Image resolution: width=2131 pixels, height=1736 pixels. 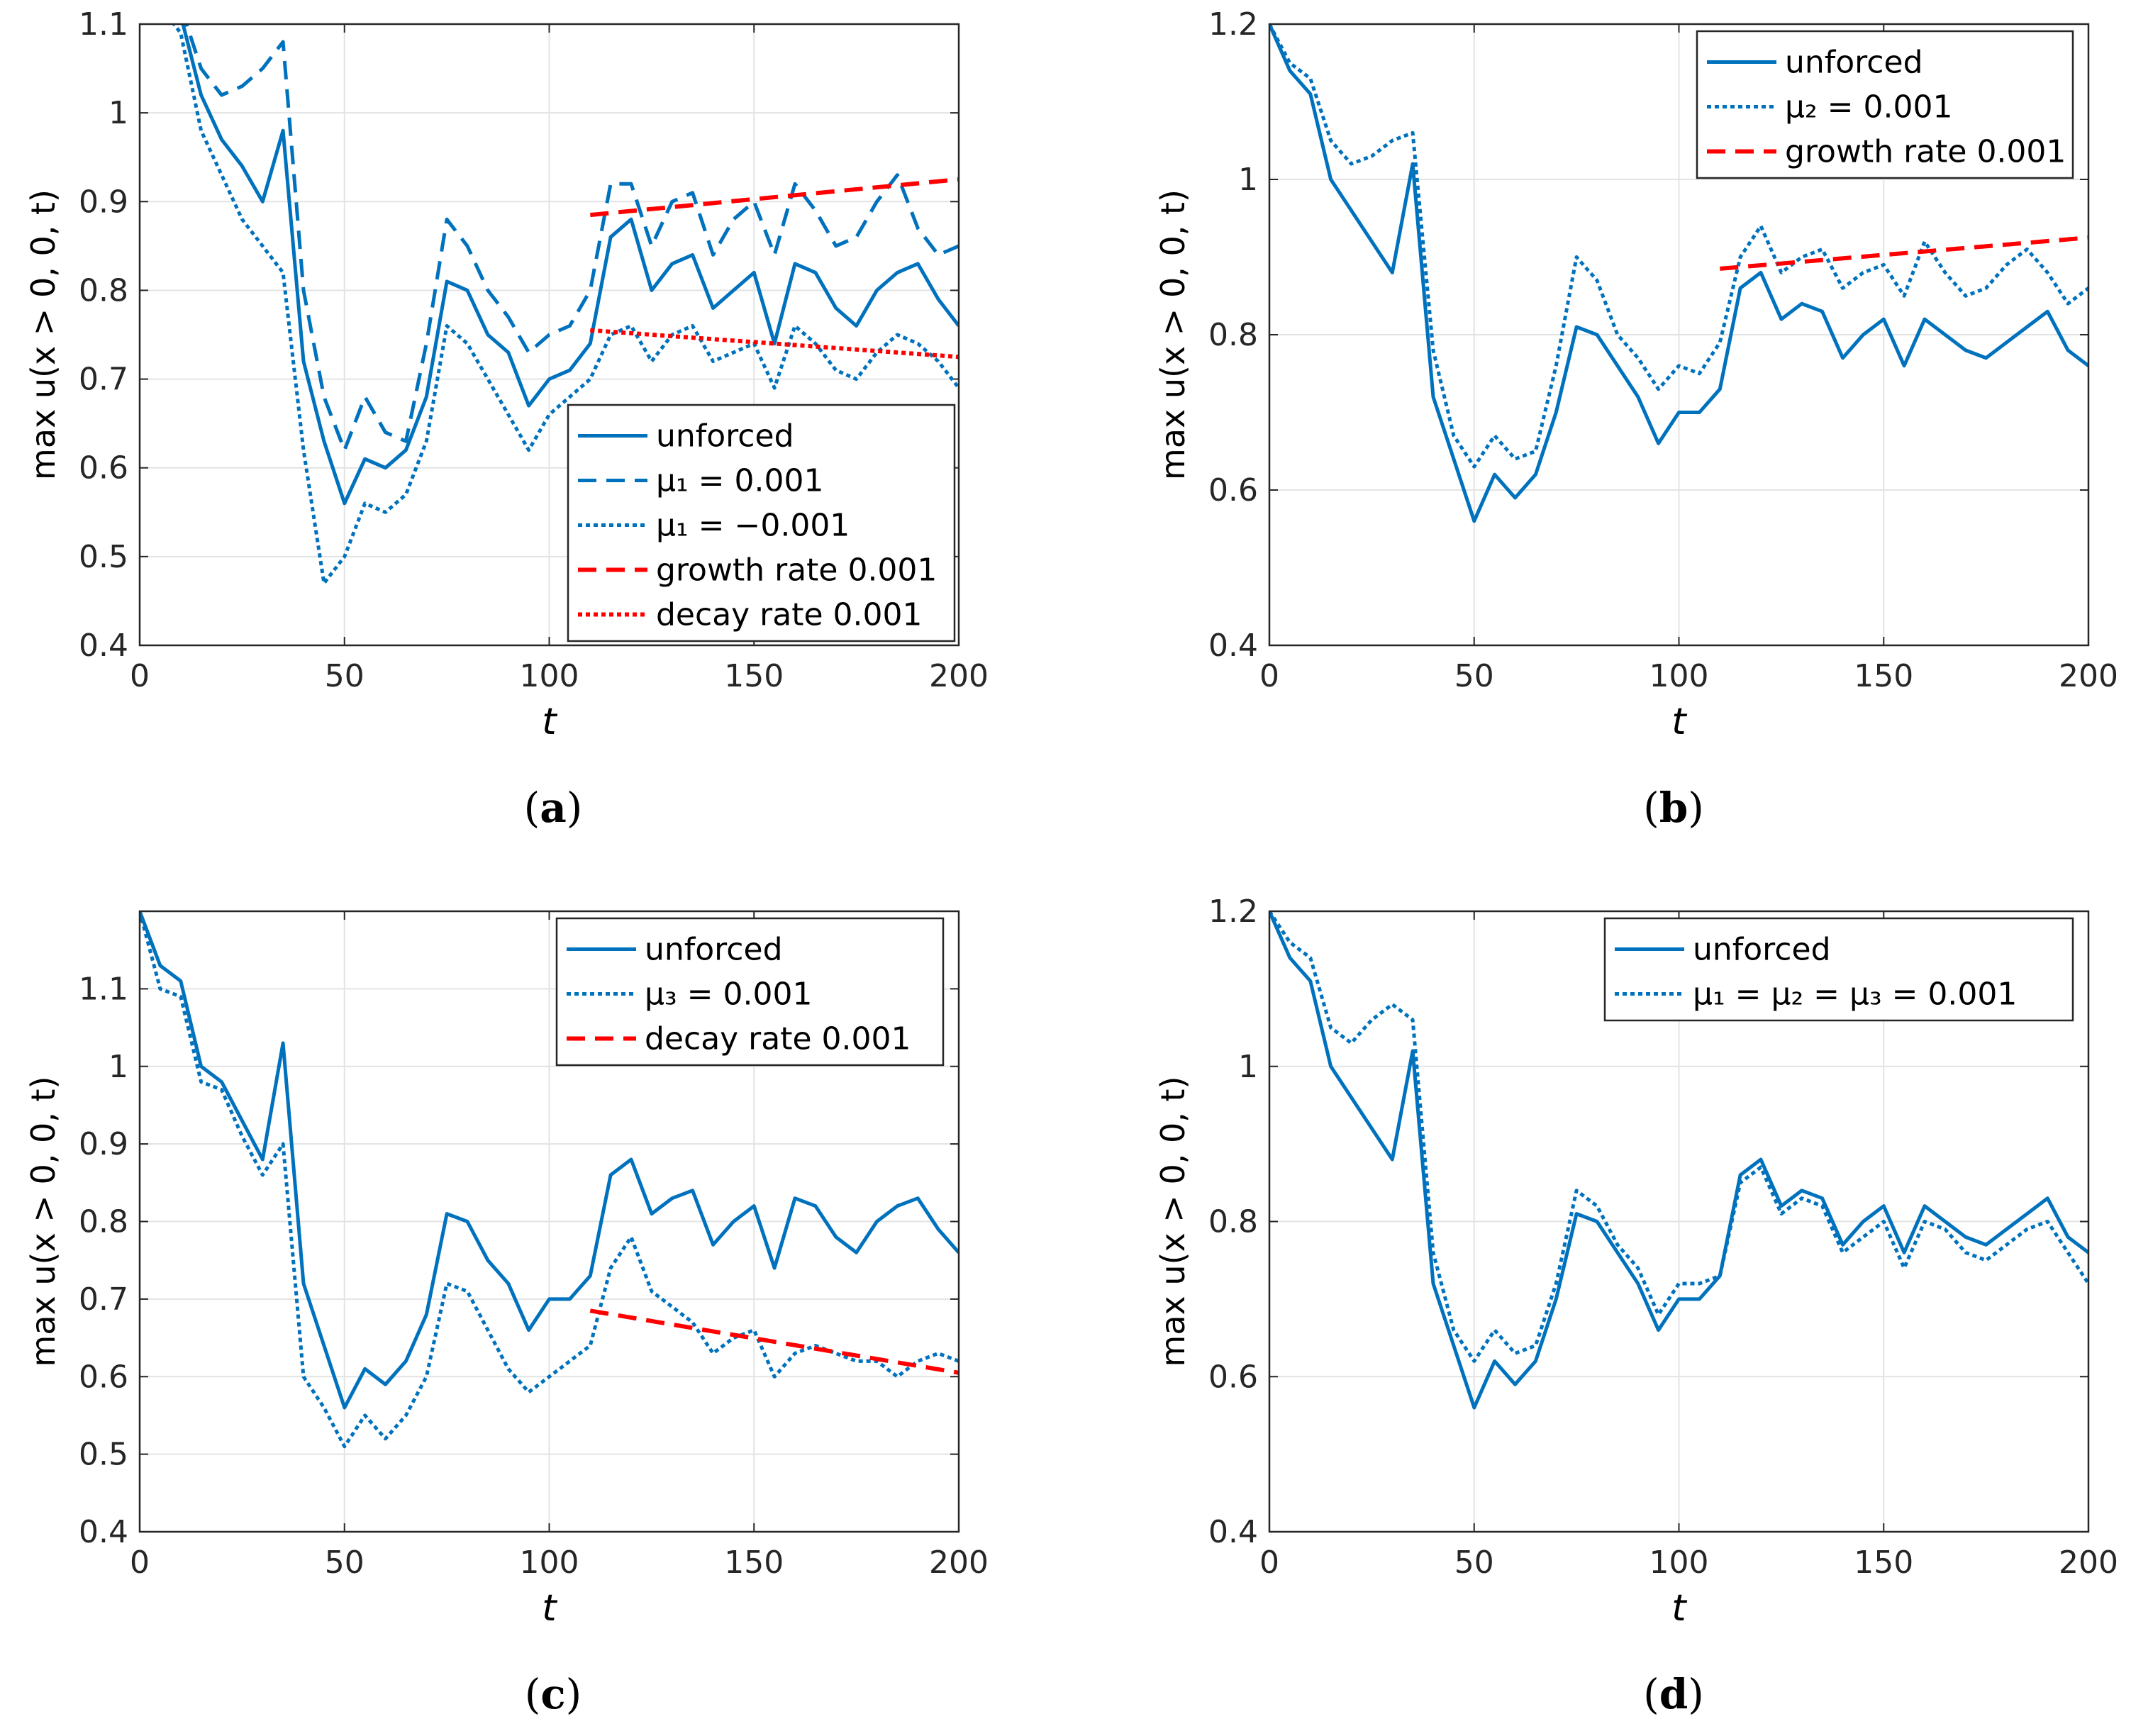 What do you see at coordinates (728, 994) in the screenshot?
I see `legend-label: μ₃ = 0.001` at bounding box center [728, 994].